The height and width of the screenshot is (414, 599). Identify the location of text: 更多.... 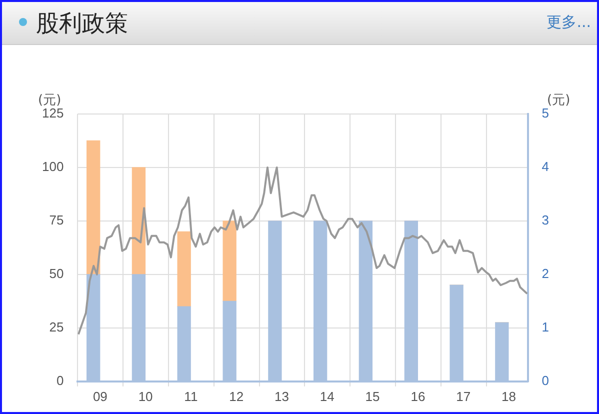
(568, 22).